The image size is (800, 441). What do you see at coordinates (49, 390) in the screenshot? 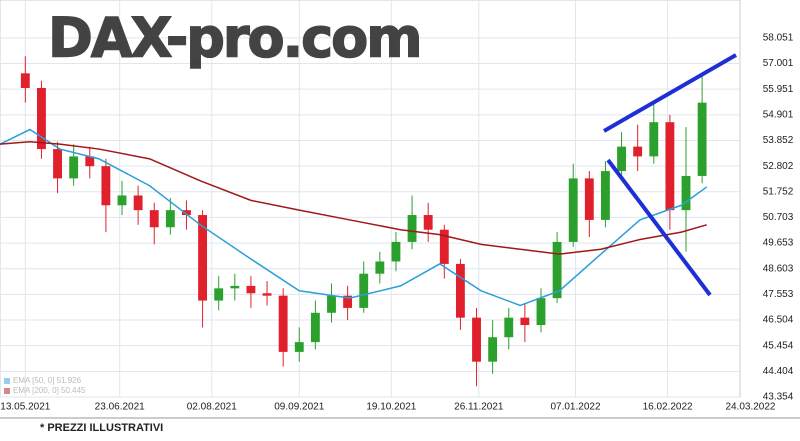
I see `legend-label: EMA [200, 0] 50.445` at bounding box center [49, 390].